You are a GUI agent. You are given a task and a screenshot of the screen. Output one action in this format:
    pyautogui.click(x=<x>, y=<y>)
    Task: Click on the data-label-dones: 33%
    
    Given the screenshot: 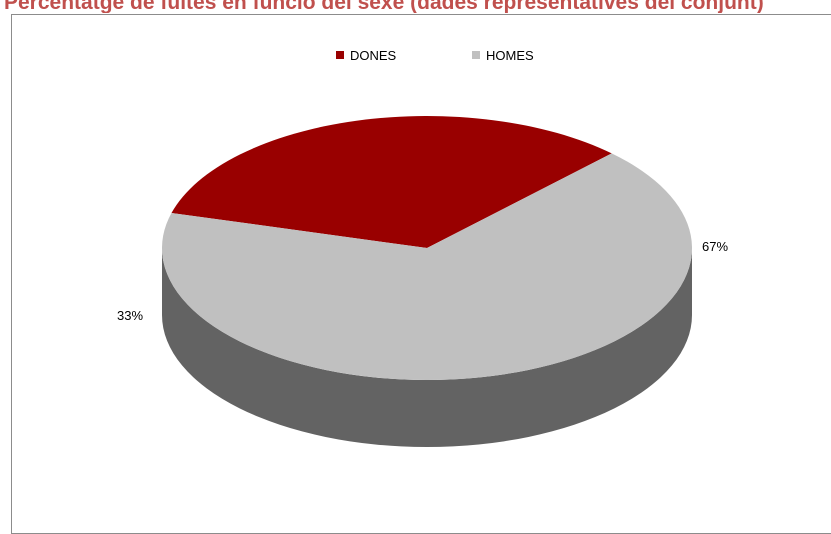 What is the action you would take?
    pyautogui.click(x=130, y=315)
    